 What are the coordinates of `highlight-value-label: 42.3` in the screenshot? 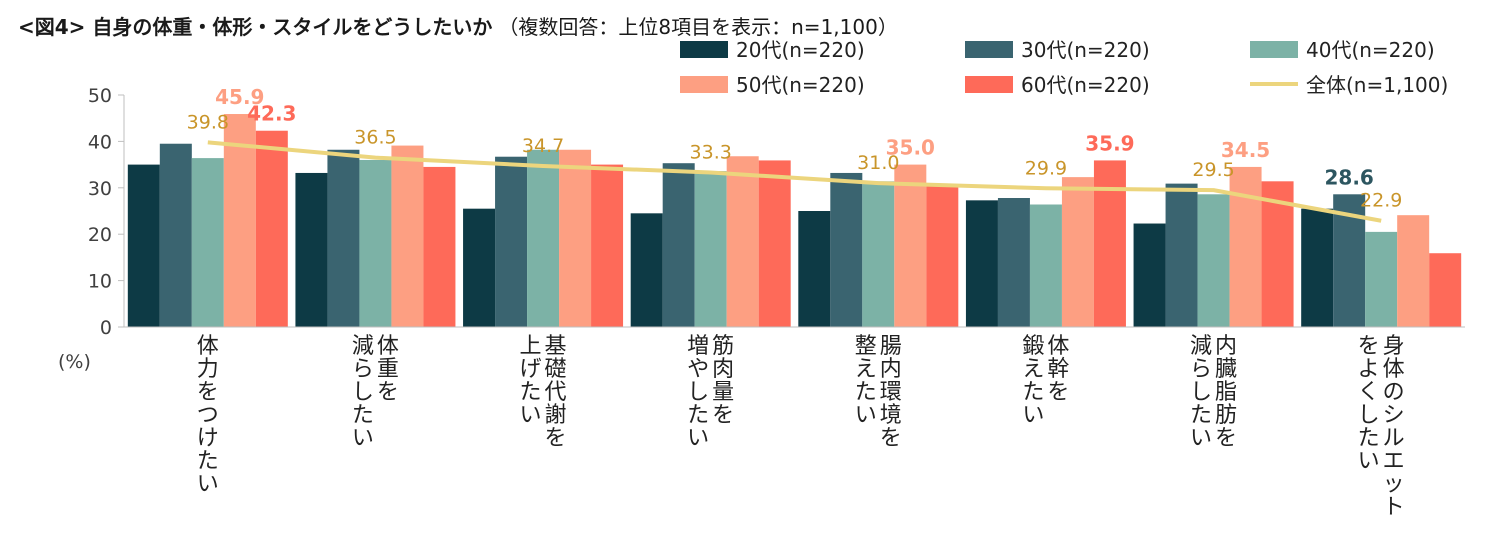 It's located at (271, 114).